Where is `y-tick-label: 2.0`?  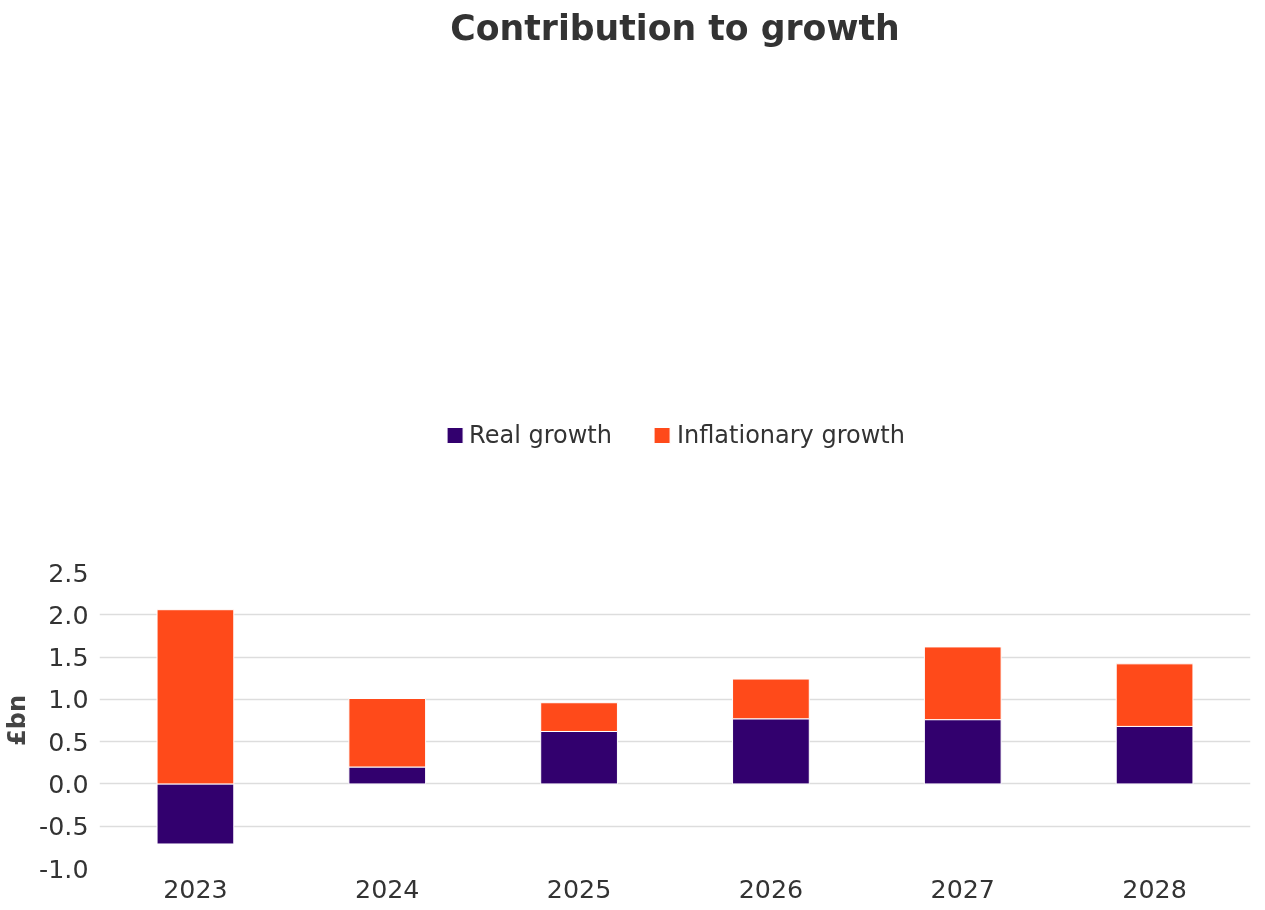
y-tick-label: 2.0 is located at coordinates (68, 614).